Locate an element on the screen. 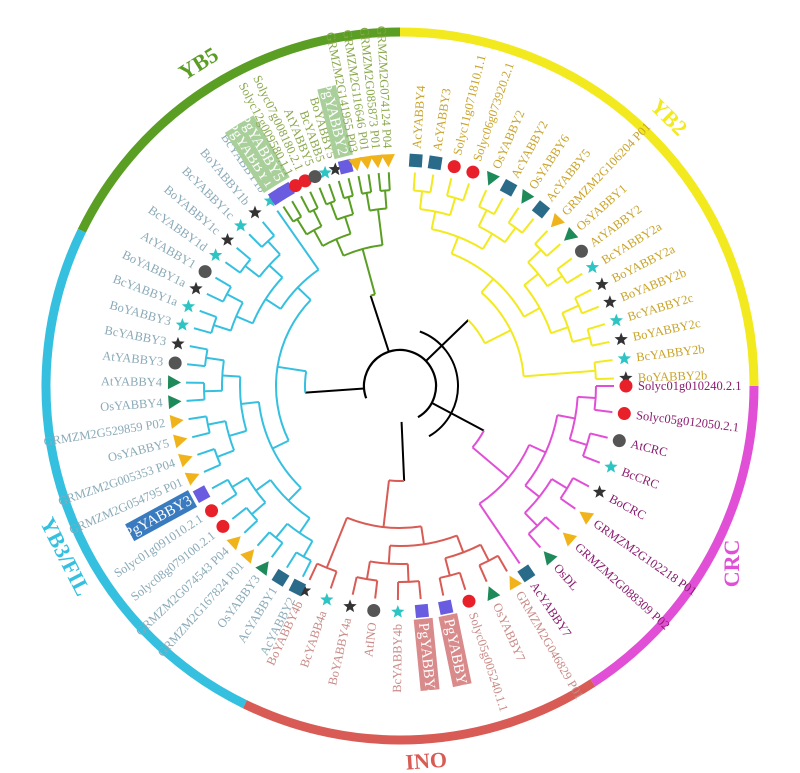  leaf-label: BcYABBY4b is located at coordinates (397, 658).